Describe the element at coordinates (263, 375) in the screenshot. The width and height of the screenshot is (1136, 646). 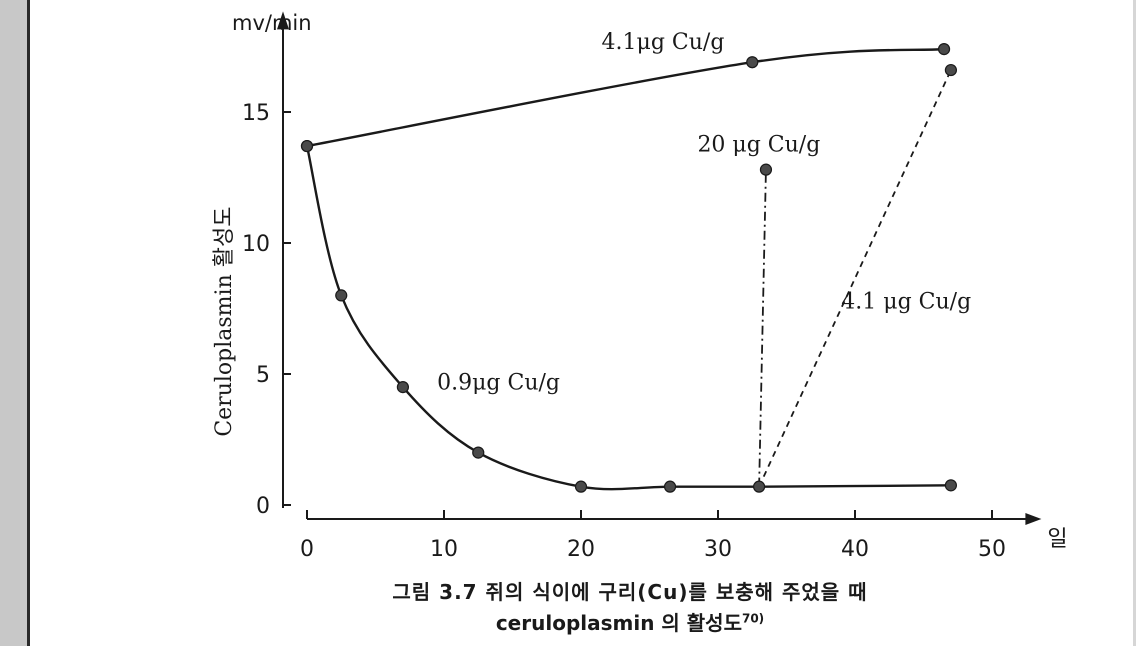
I see `y-tick-label: 5` at that location.